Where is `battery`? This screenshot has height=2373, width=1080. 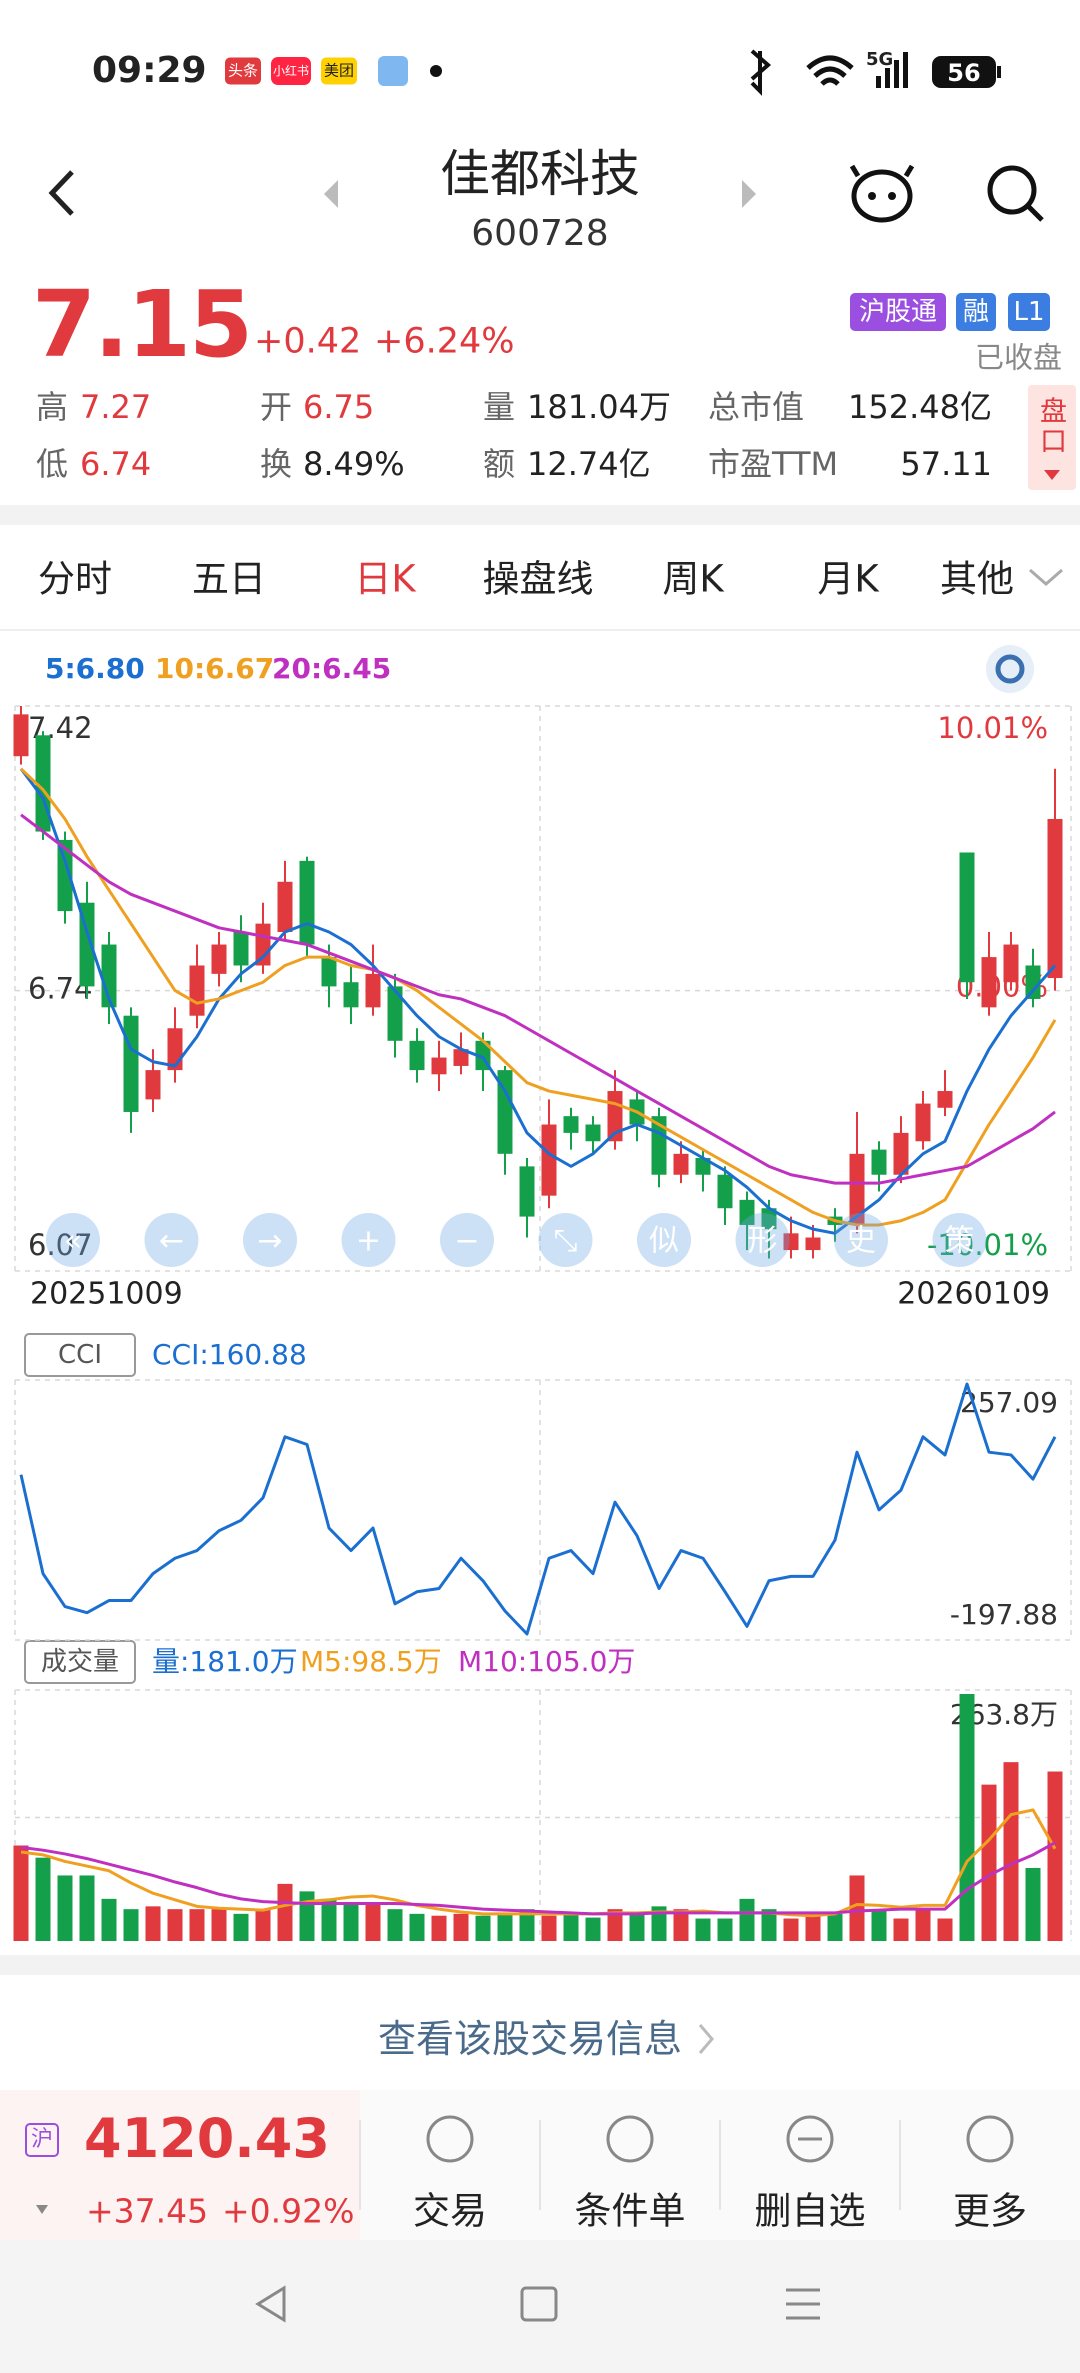
battery is located at coordinates (964, 72).